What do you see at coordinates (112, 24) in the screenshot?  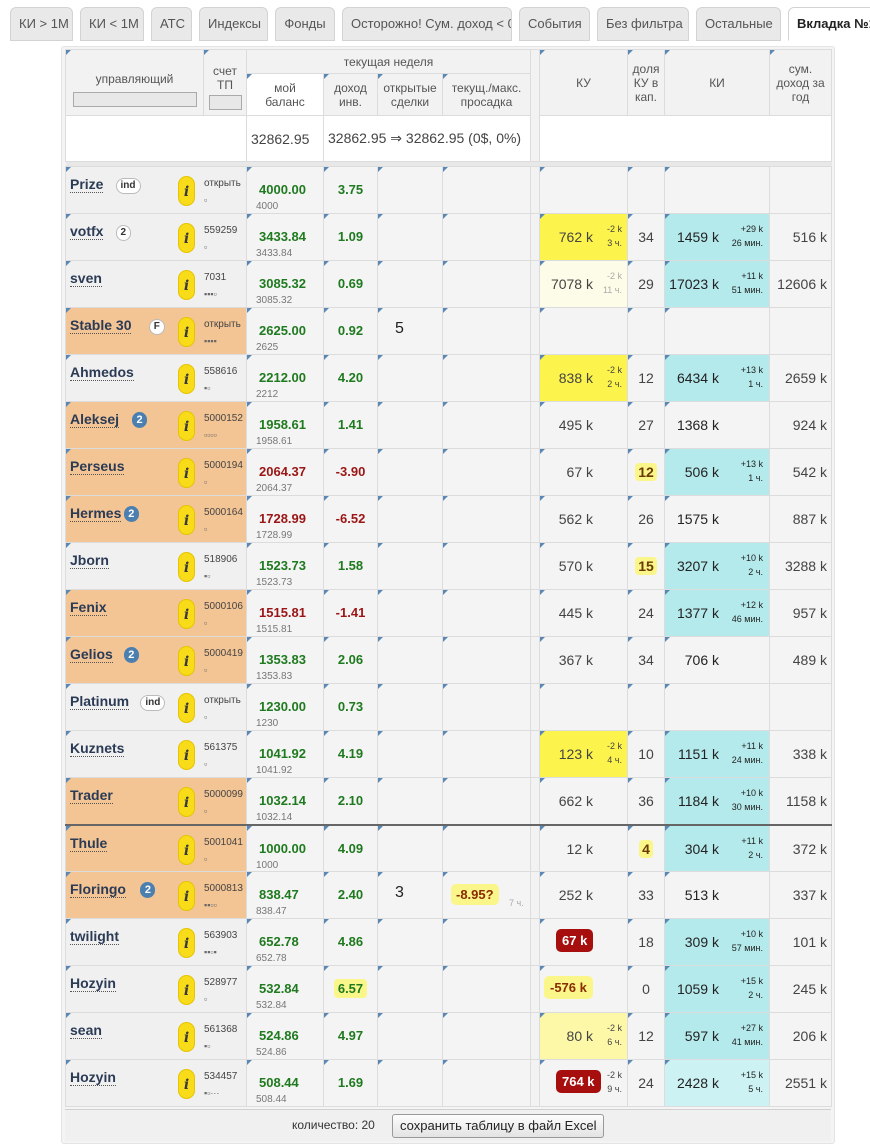 I see `tab-1: КИ < 1М` at bounding box center [112, 24].